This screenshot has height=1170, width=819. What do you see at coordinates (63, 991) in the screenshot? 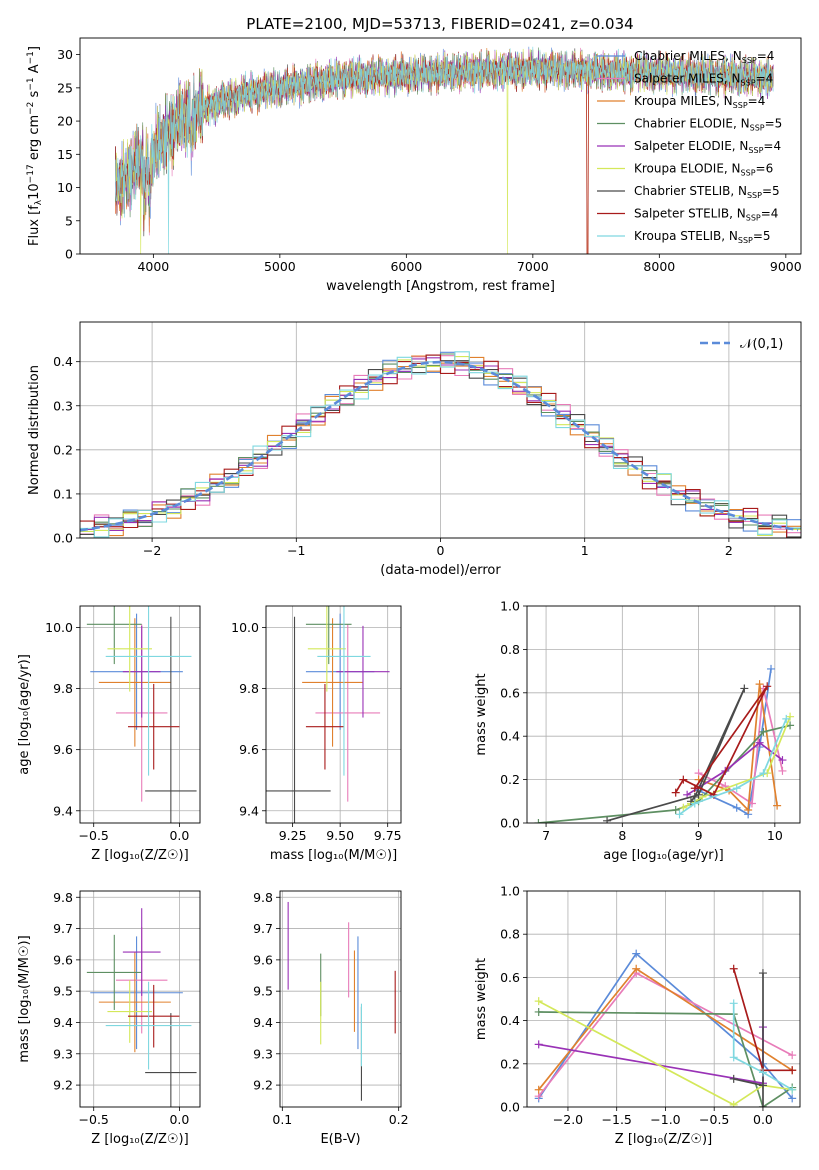
I see `y-tick-label: 9.5` at bounding box center [63, 991].